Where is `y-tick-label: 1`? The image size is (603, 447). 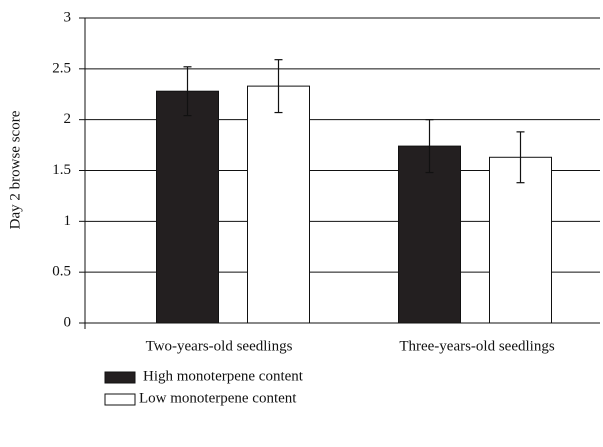
y-tick-label: 1 is located at coordinates (68, 221).